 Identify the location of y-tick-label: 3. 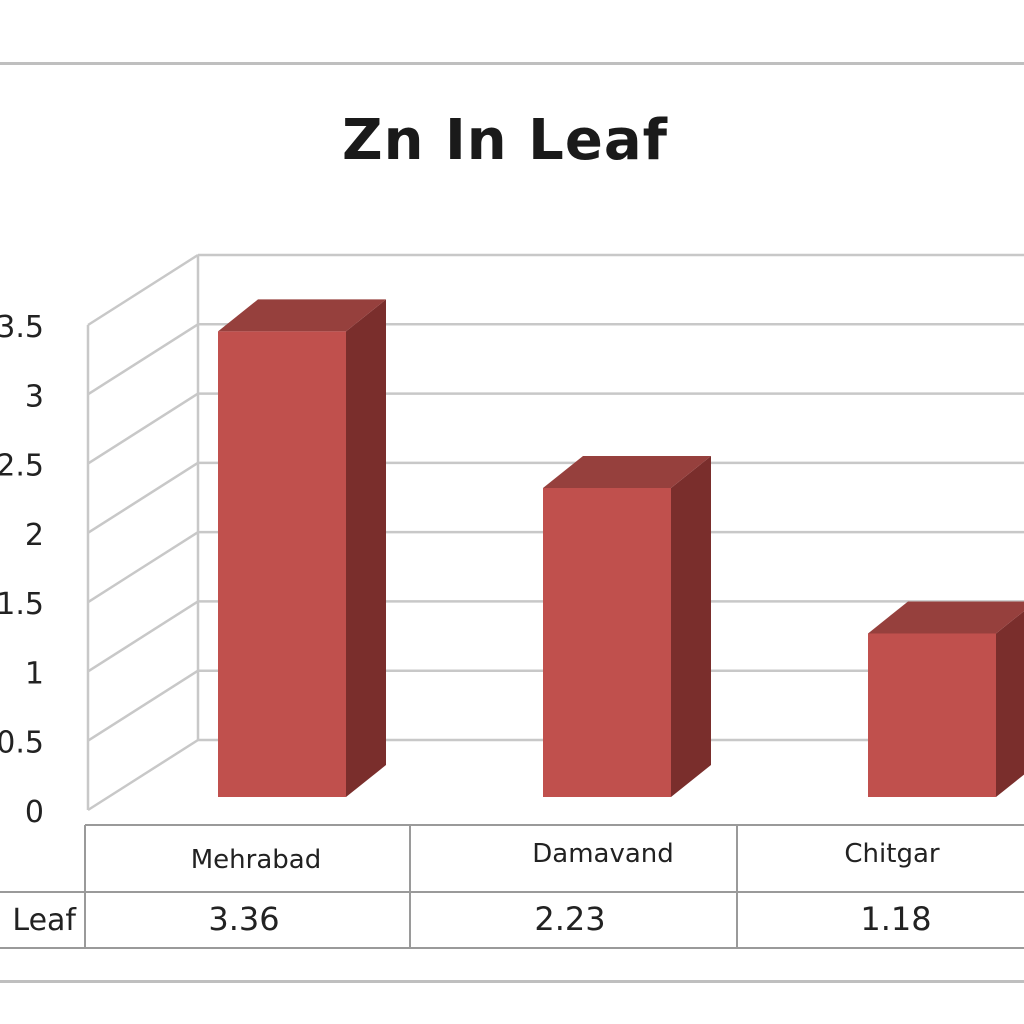
(34, 396).